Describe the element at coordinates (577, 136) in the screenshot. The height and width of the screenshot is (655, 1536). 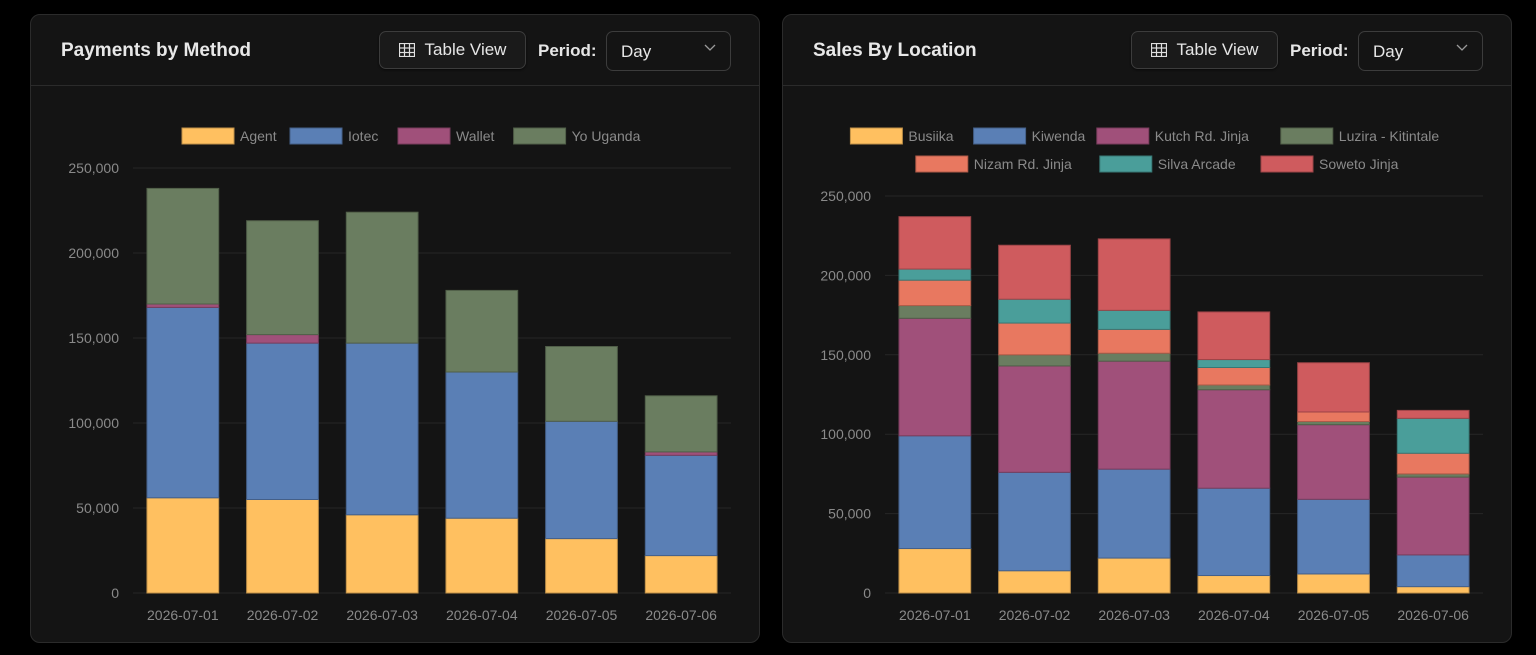
I see `legend-item: Yo Uganda` at that location.